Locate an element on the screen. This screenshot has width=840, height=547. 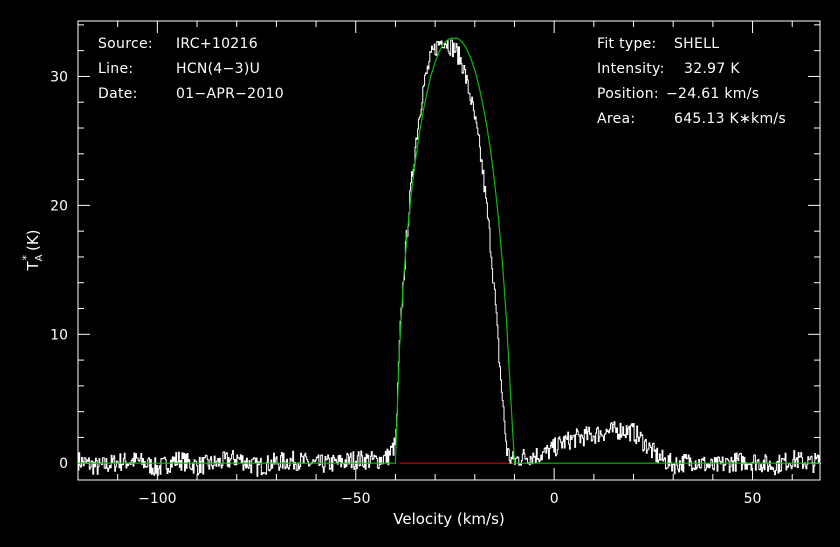
y-tick-label: 30 is located at coordinates (59, 77).